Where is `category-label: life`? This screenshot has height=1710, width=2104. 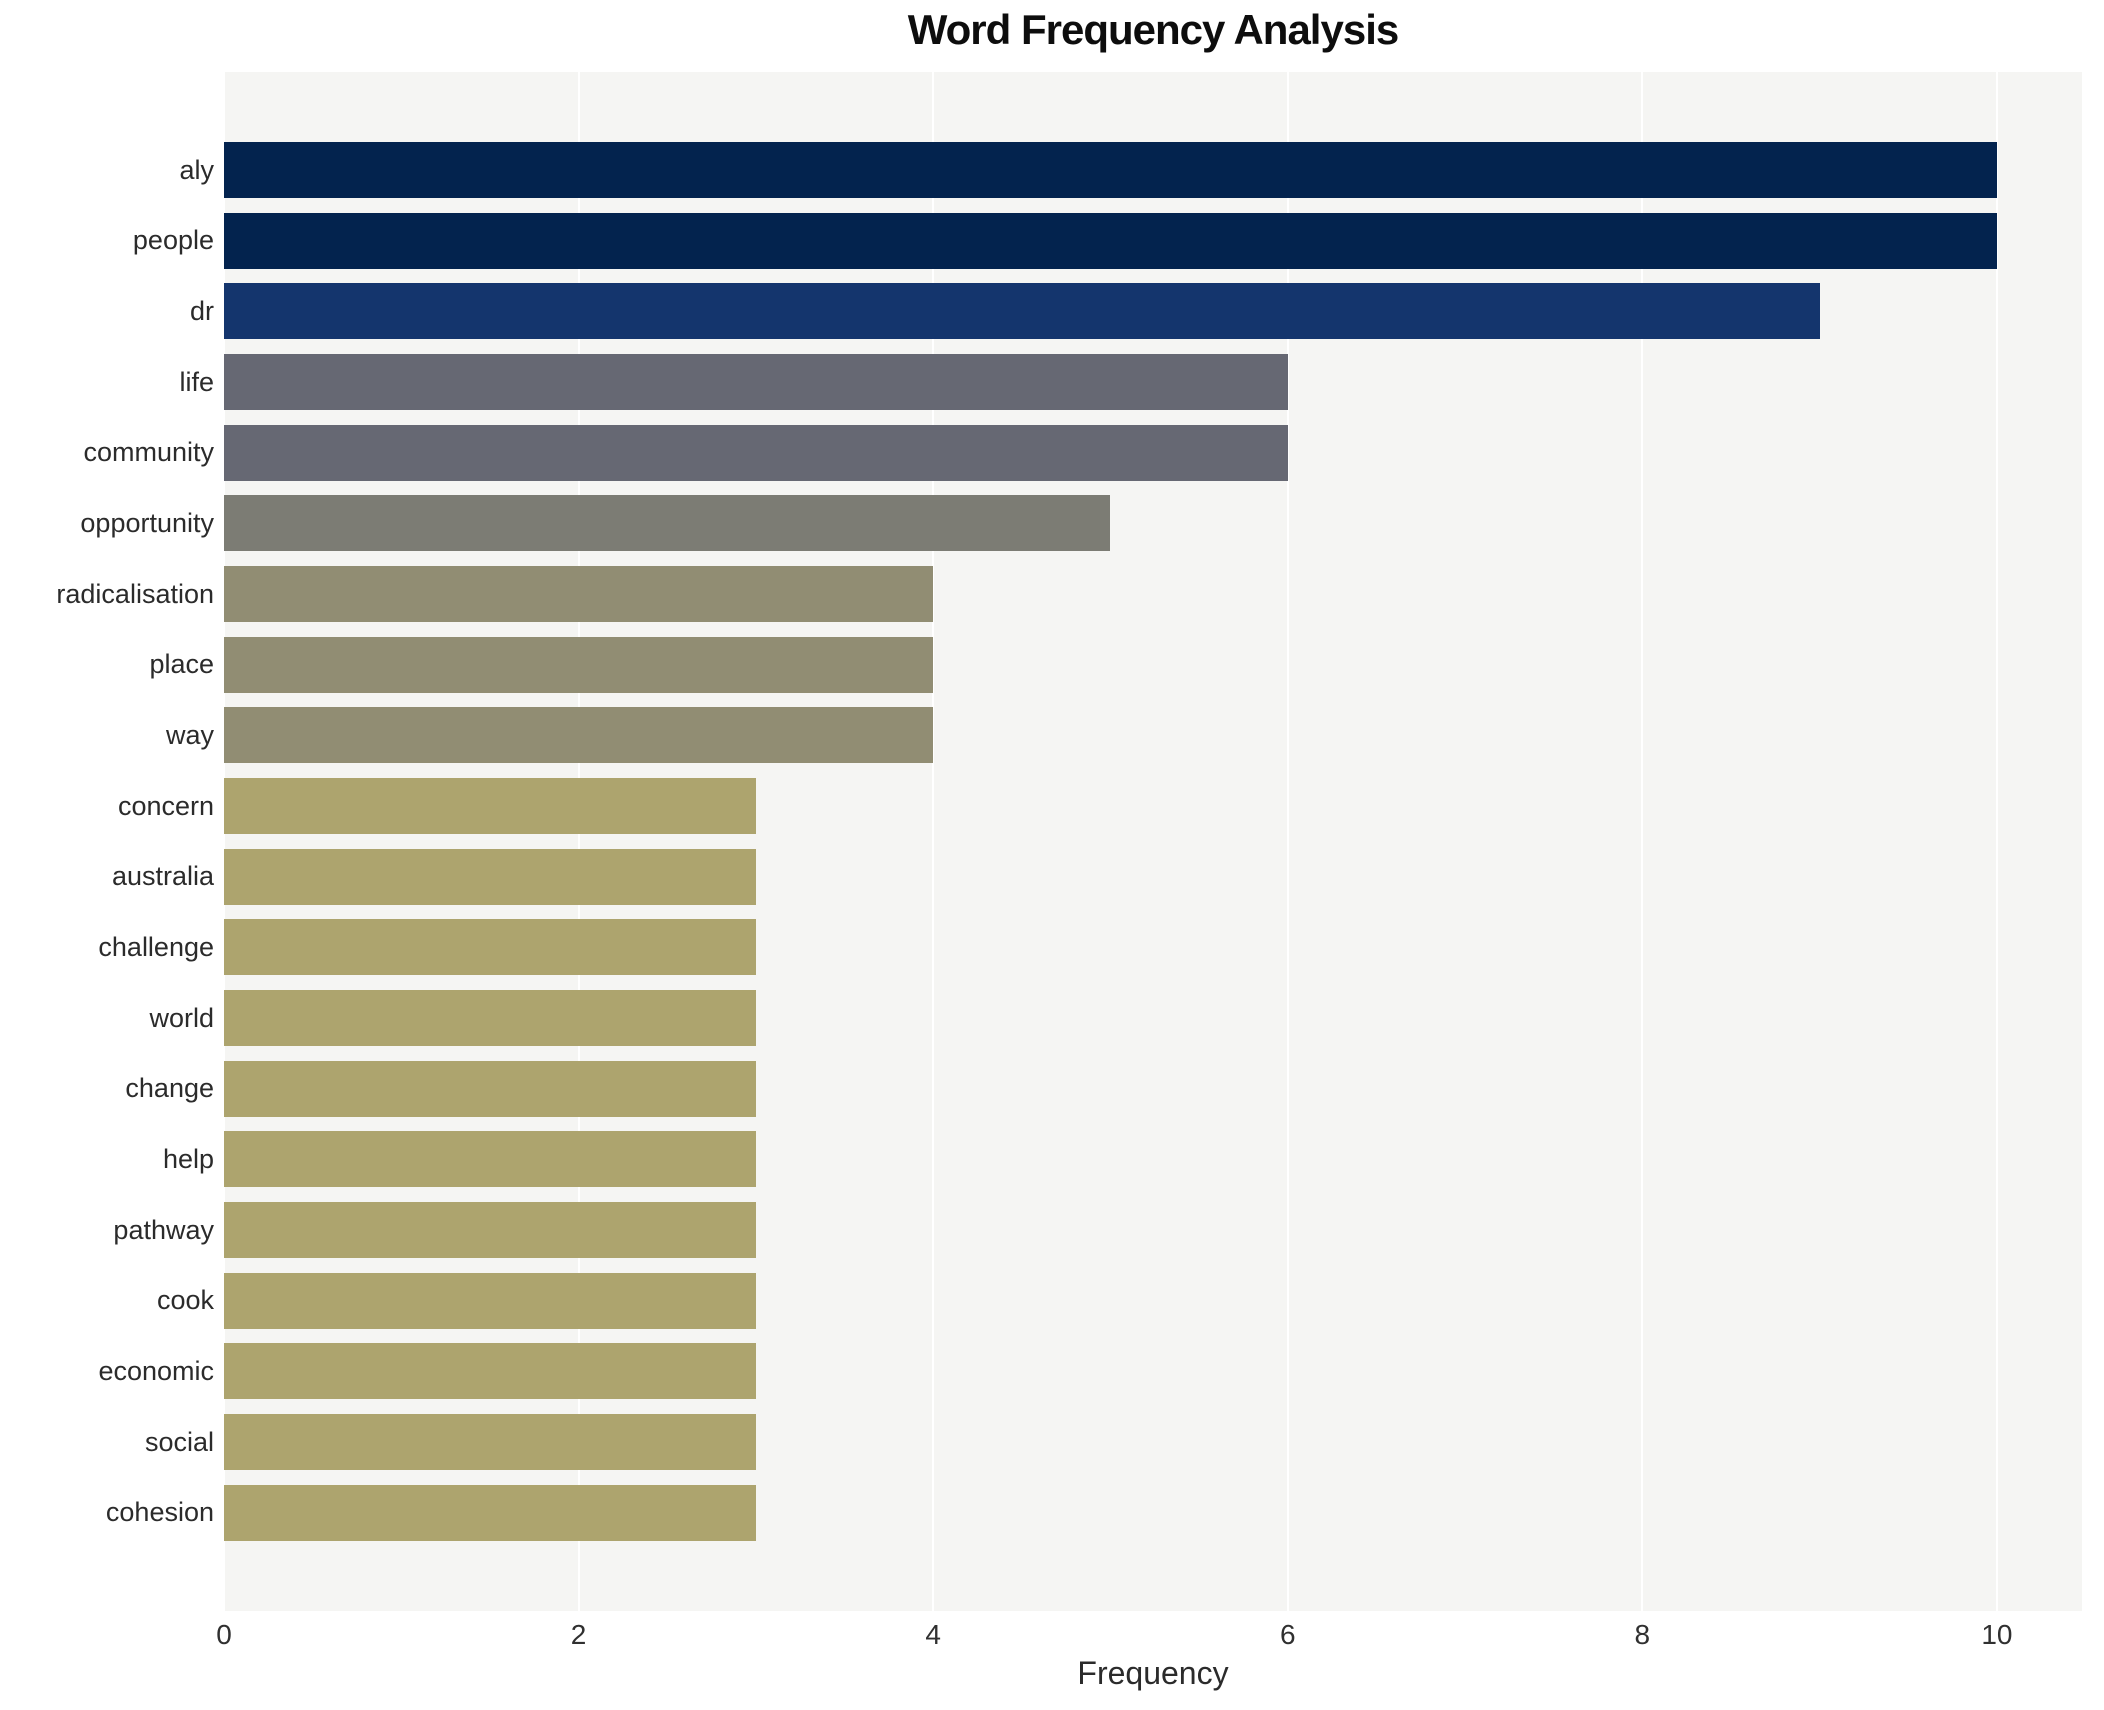
category-label: life is located at coordinates (196, 381).